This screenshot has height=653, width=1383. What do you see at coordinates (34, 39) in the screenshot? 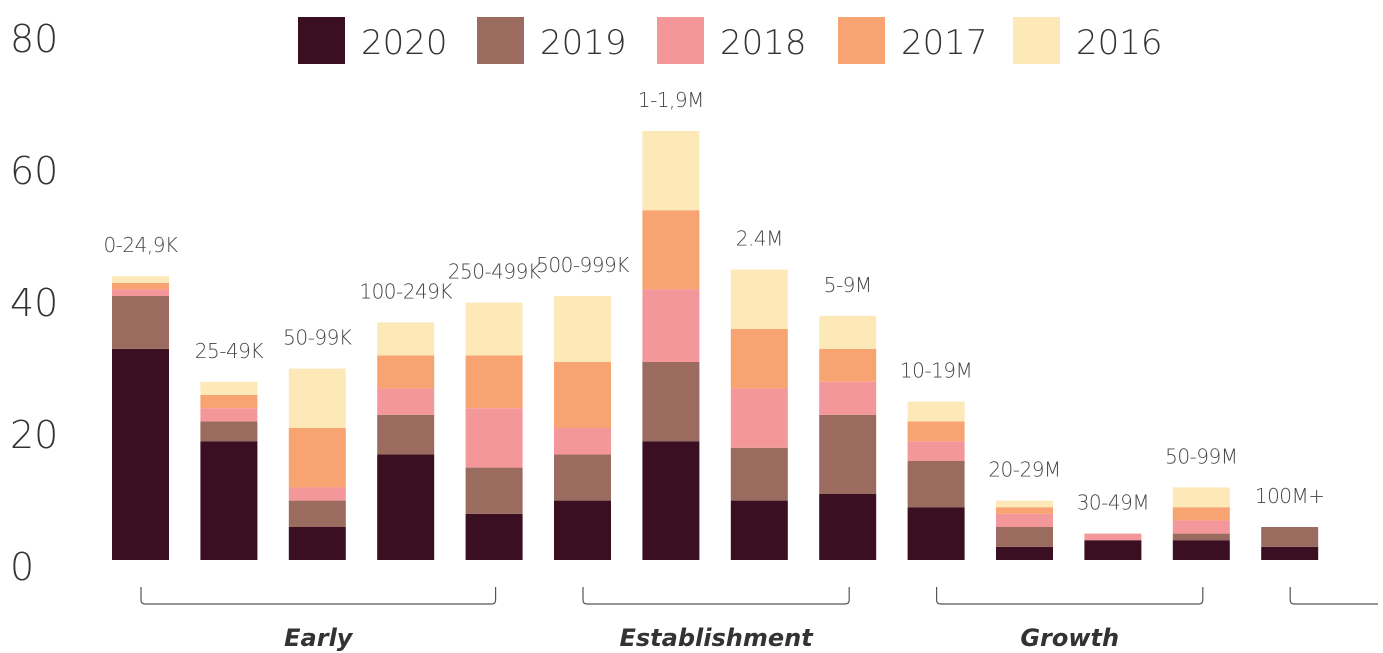
I see `y-tick-label: 80` at bounding box center [34, 39].